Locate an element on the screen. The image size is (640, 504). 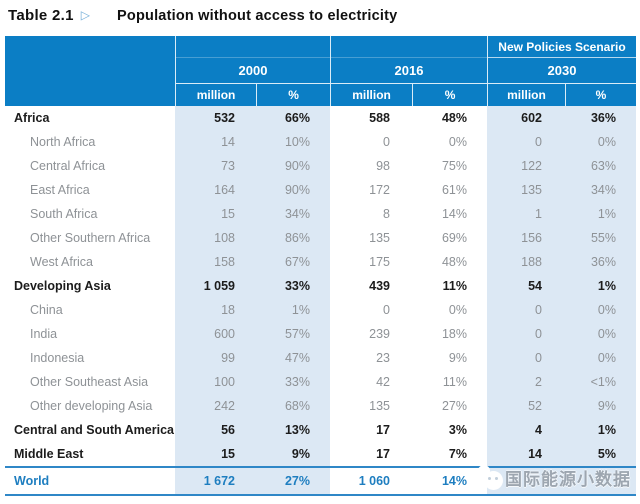
value-cell: 48% is located at coordinates (454, 262).